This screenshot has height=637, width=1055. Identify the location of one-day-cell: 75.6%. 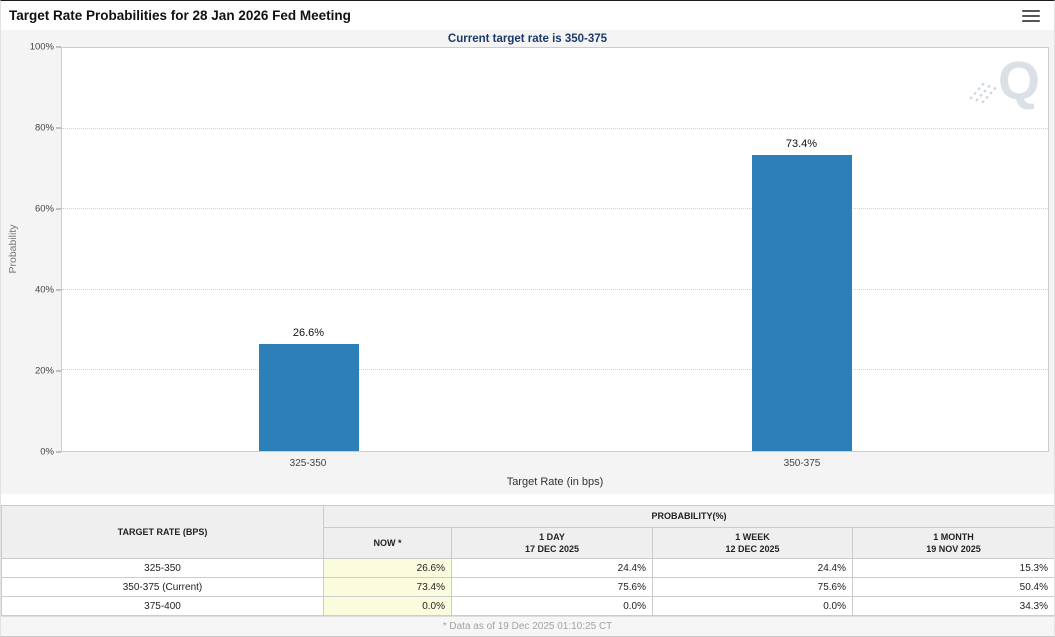
(552, 587).